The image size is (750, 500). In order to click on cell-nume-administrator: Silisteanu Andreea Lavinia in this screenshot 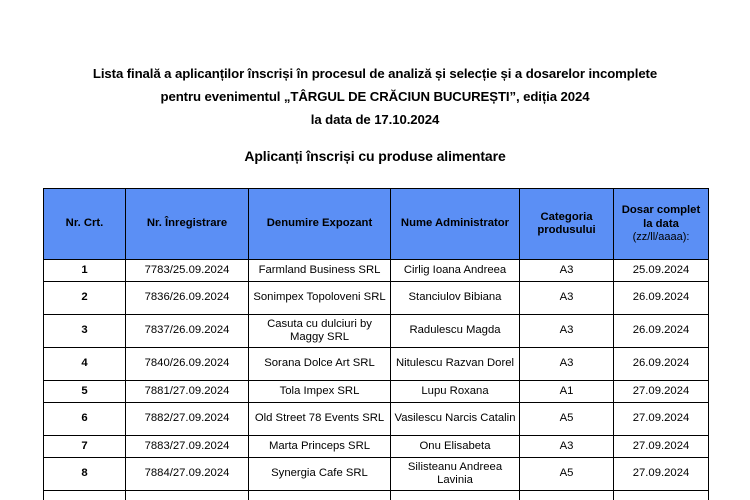, I will do `click(455, 474)`.